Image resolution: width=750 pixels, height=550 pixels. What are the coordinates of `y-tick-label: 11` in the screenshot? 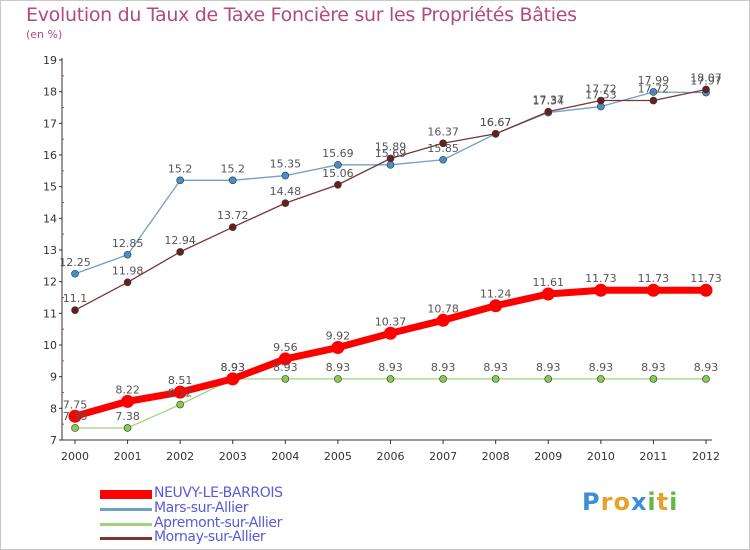 It's located at (50, 313).